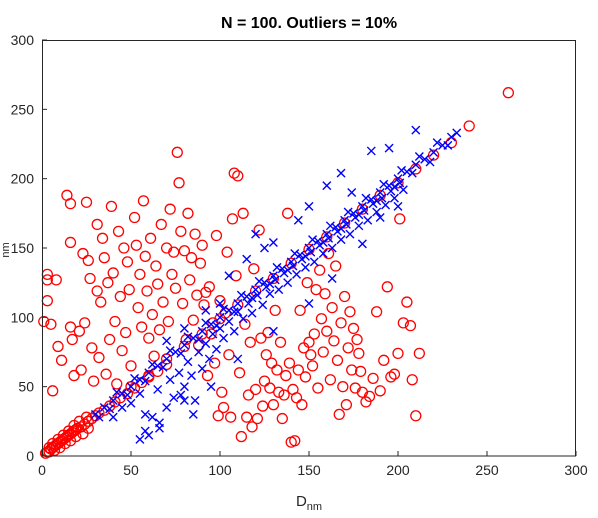 This screenshot has height=518, width=598. I want to click on x-tick-label: 100, so click(220, 470).